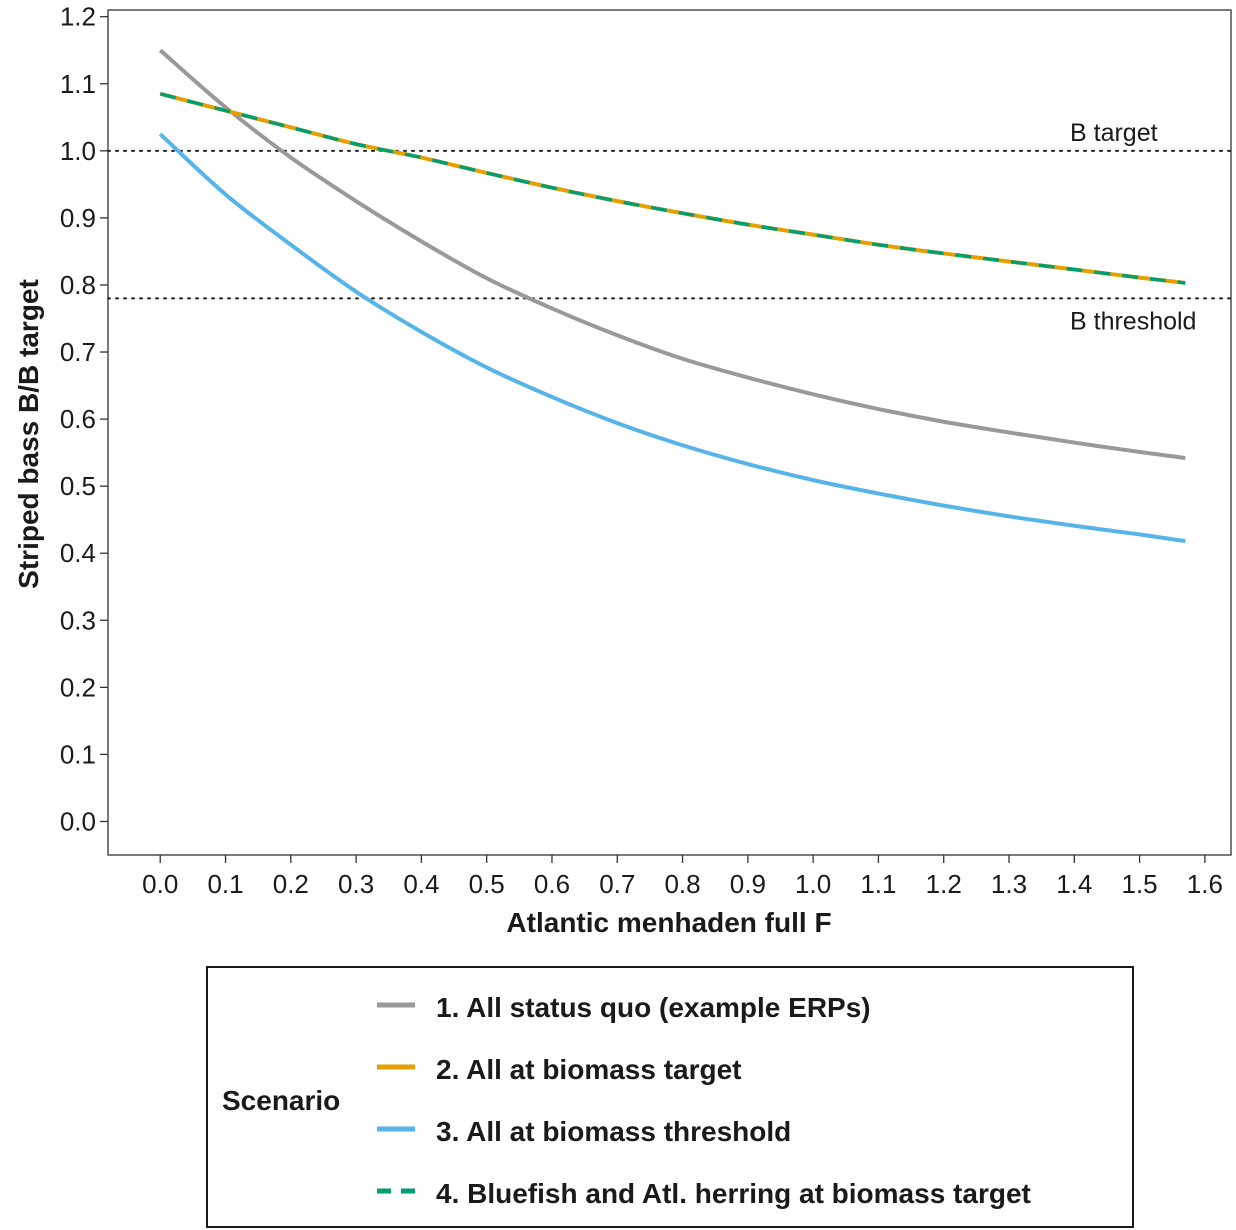 This screenshot has width=1236, height=1230. I want to click on y-tick-label: 0.3, so click(78, 620).